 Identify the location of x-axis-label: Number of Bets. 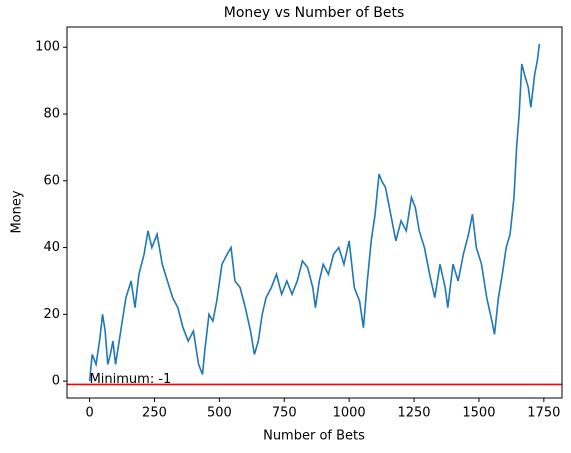
(314, 436).